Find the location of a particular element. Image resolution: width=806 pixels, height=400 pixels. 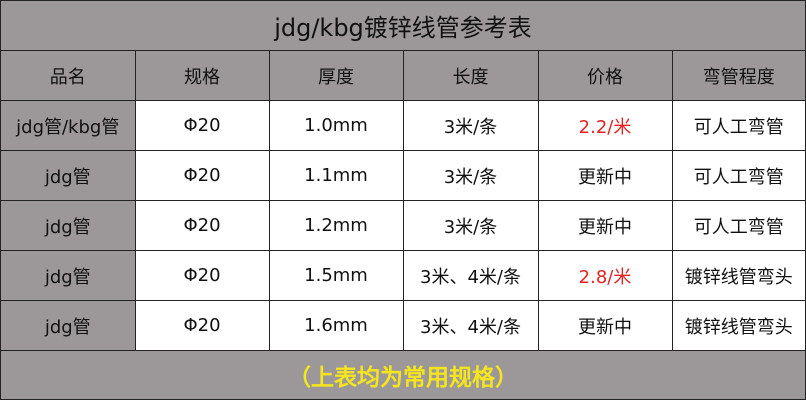

price-cell: 2.2/米 is located at coordinates (605, 125).